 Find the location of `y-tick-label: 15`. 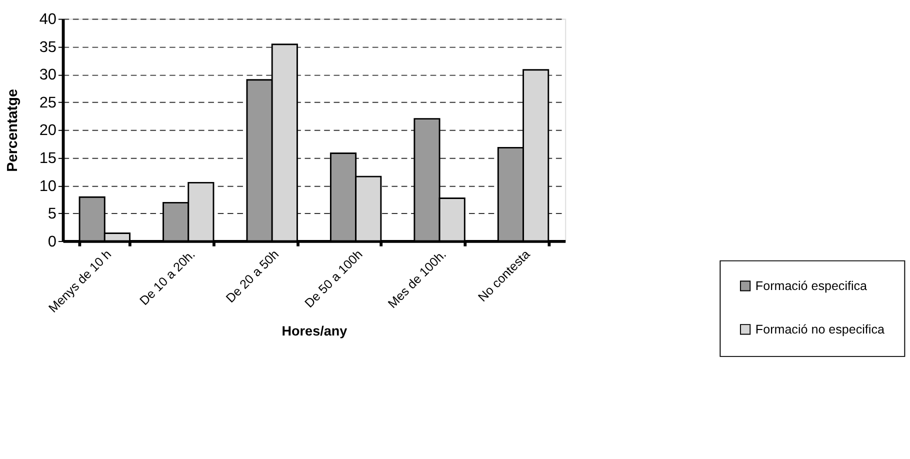

y-tick-label: 15 is located at coordinates (48, 158).